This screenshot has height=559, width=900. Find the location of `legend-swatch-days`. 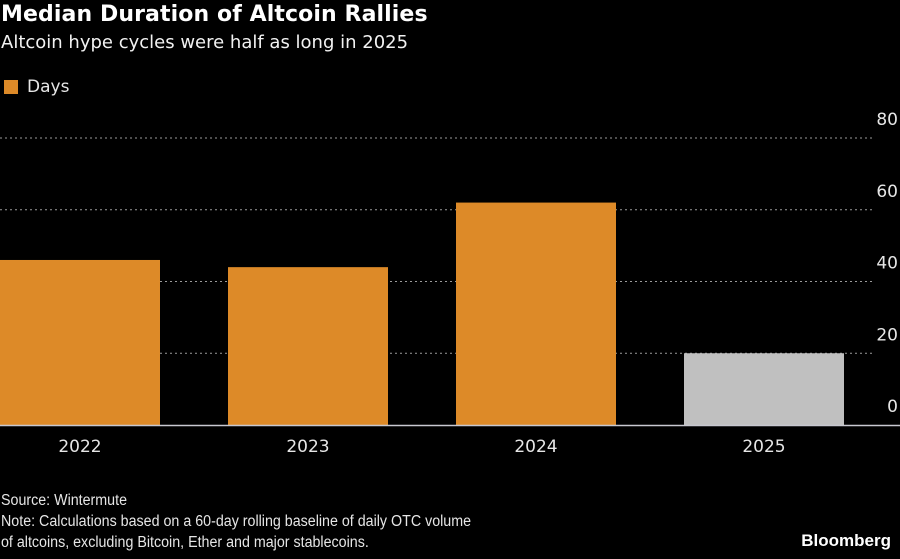

legend-swatch-days is located at coordinates (11, 87).